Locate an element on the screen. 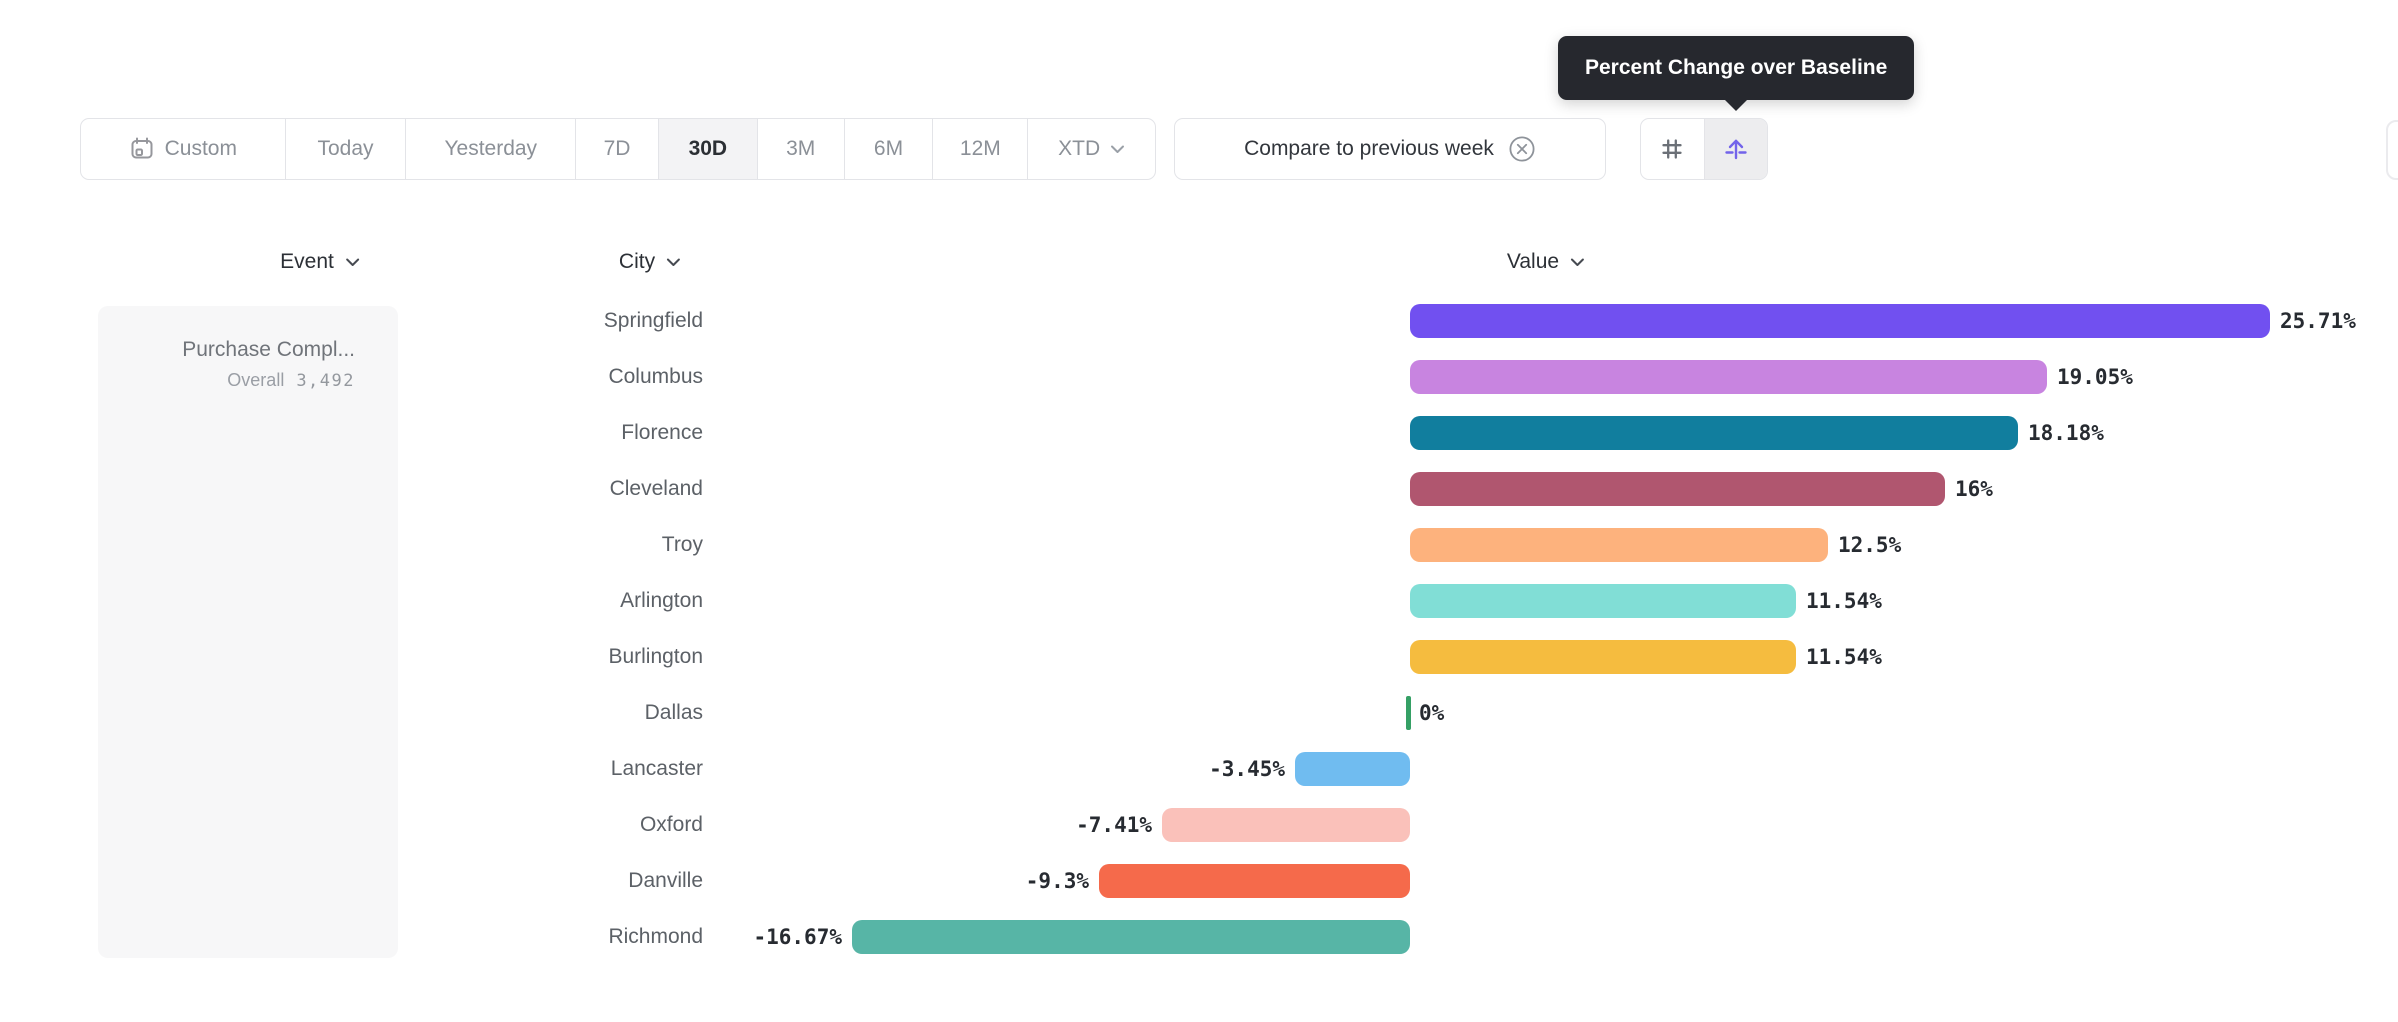 Image resolution: width=2398 pixels, height=1022 pixels. column-header-city: City is located at coordinates (650, 262).